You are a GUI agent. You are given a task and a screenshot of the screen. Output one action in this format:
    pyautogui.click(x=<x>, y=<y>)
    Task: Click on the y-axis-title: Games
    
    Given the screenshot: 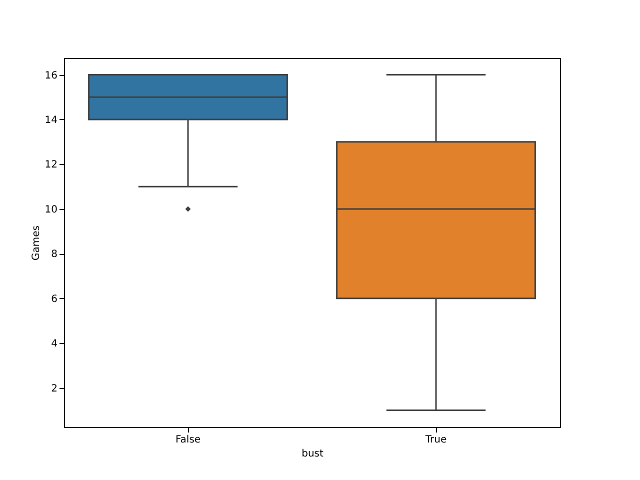 What is the action you would take?
    pyautogui.click(x=36, y=243)
    